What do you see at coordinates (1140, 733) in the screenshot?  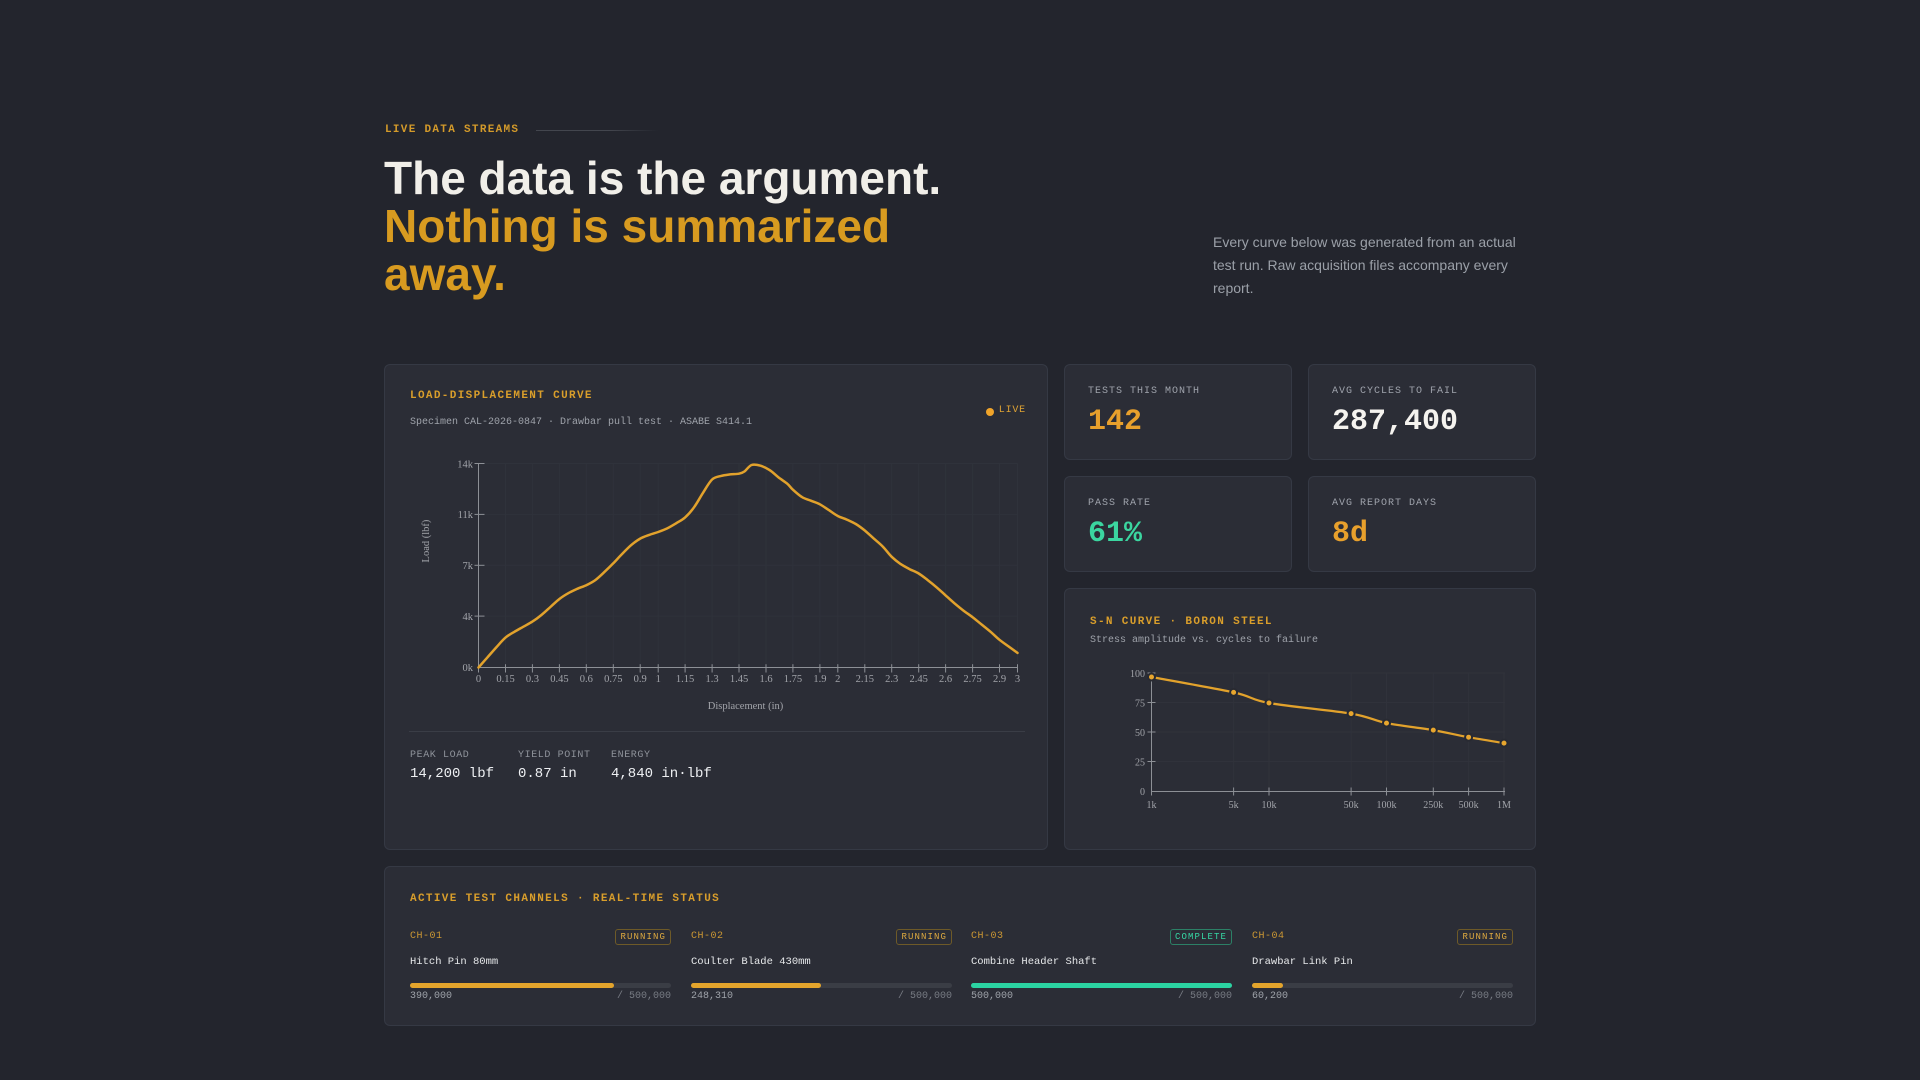 I see `svg-text: 50` at bounding box center [1140, 733].